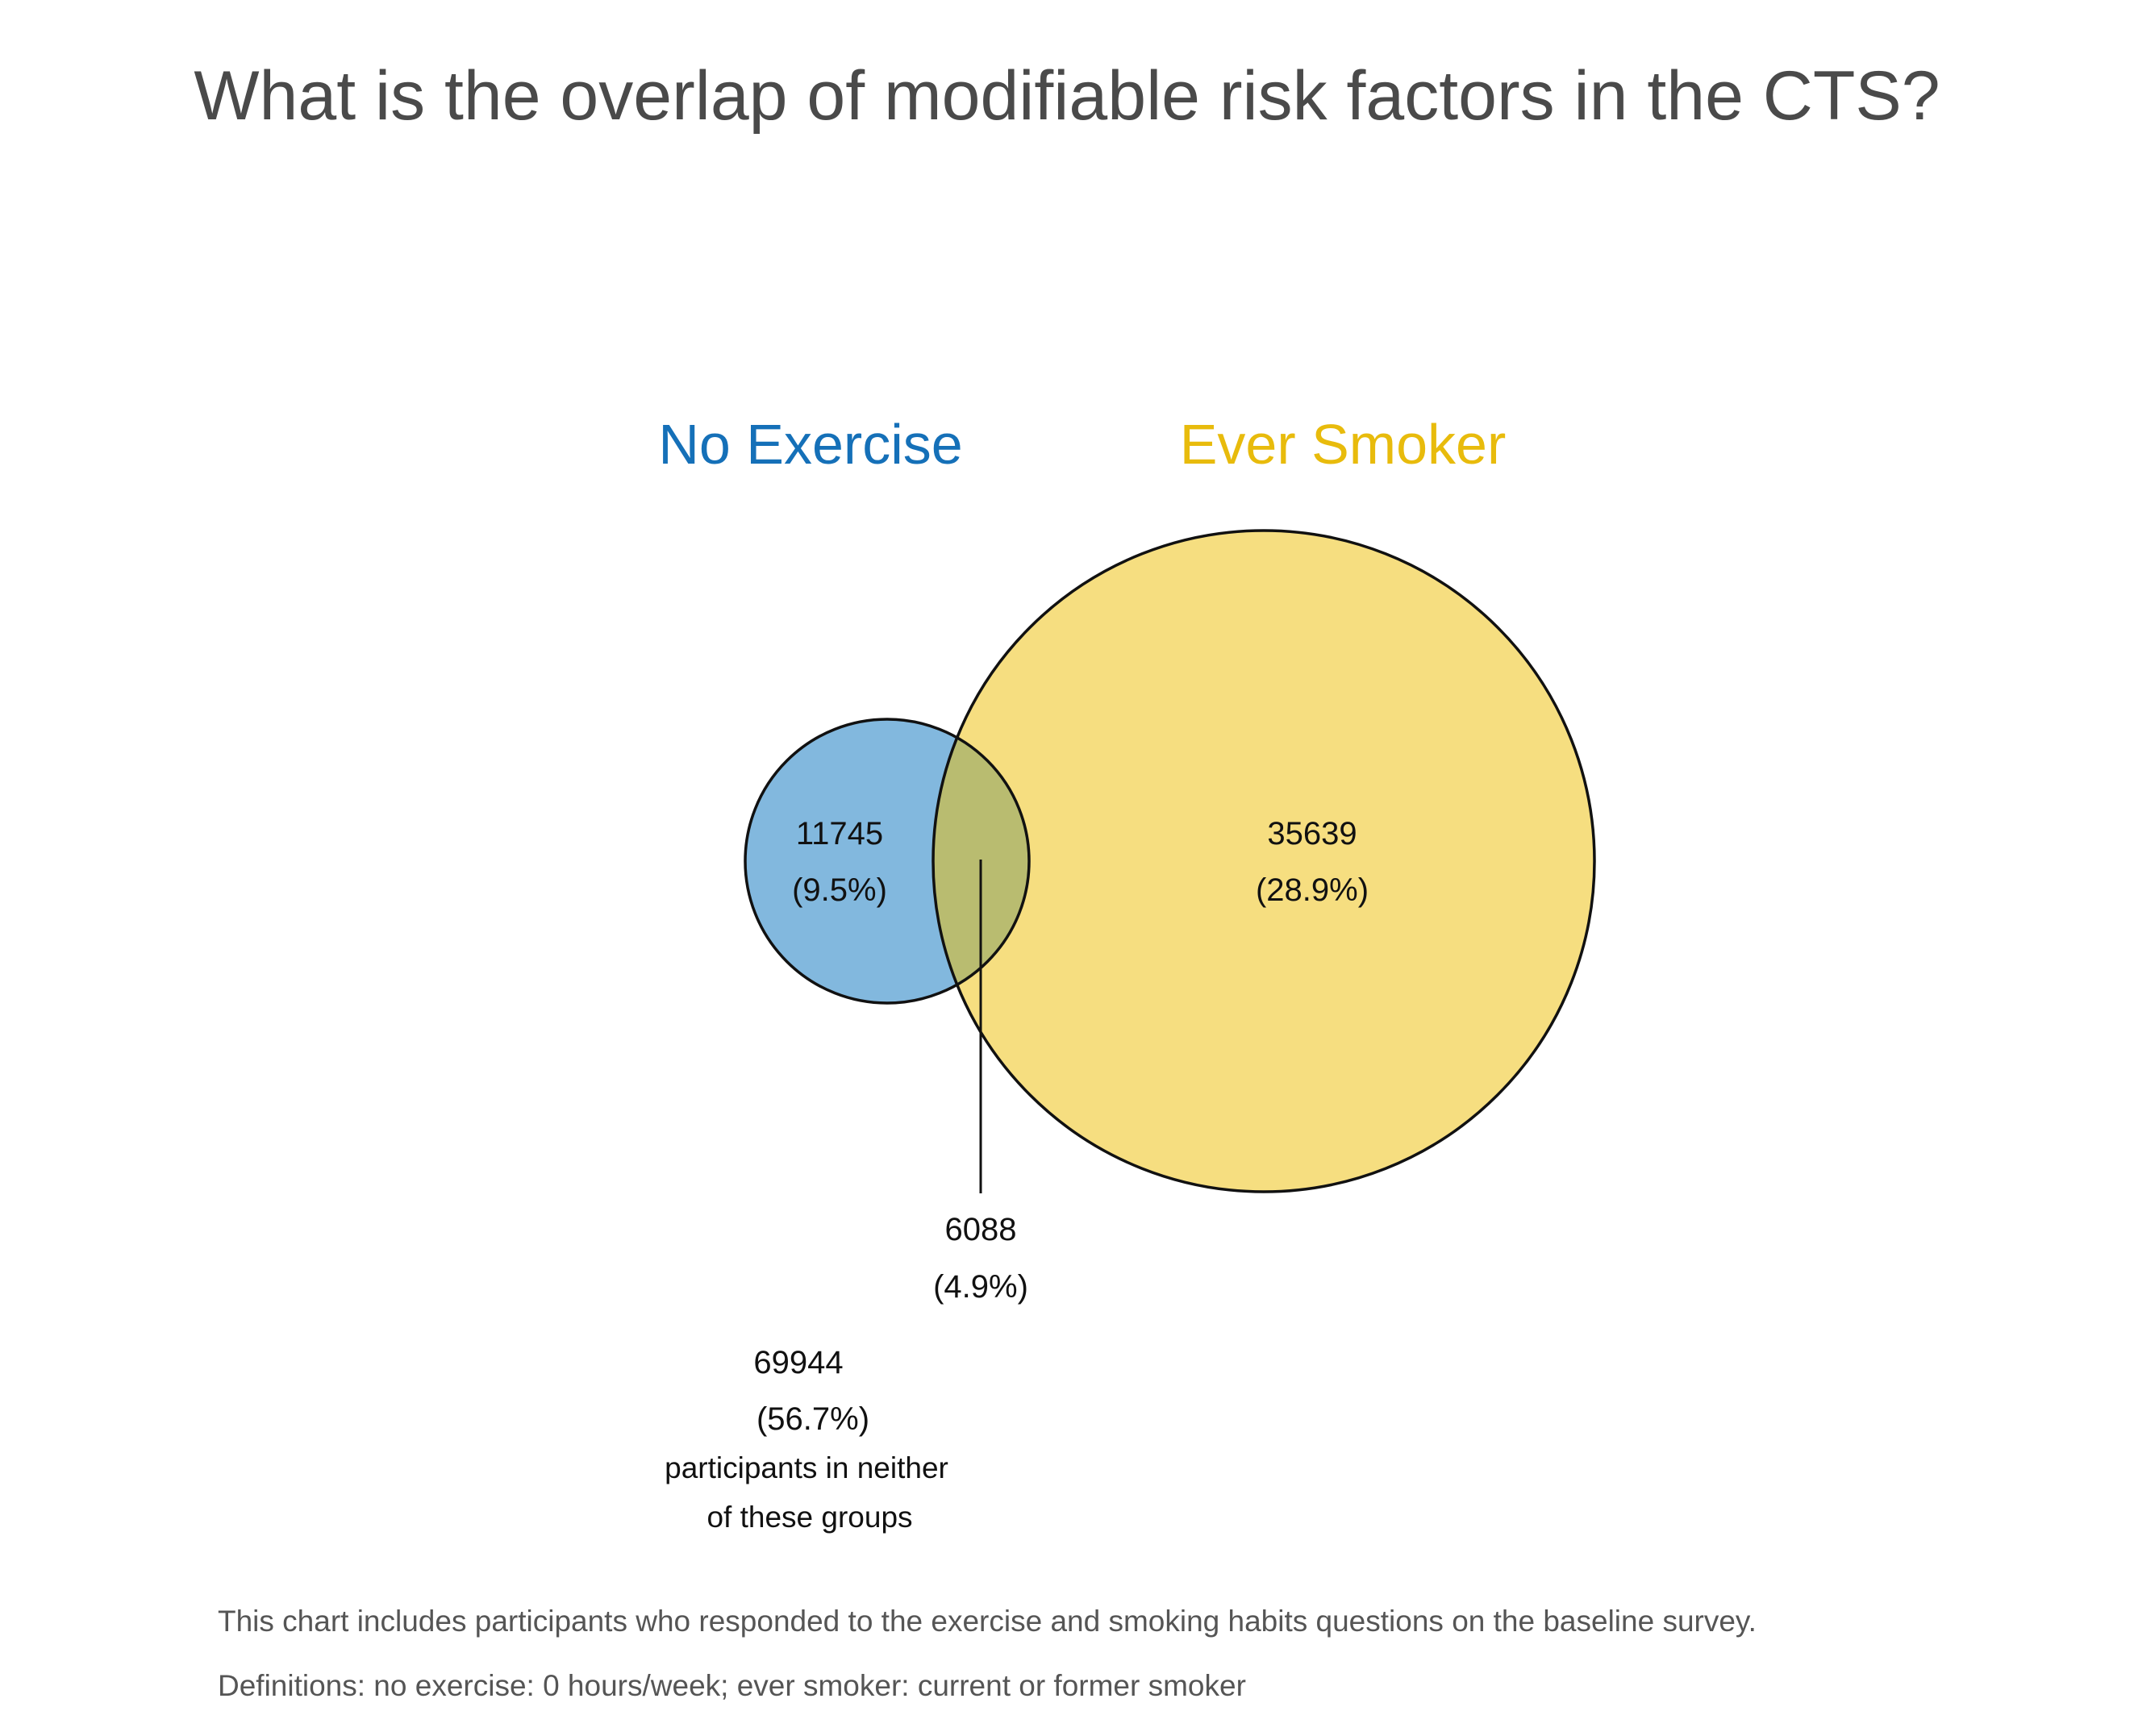 Image resolution: width=2134 pixels, height=1736 pixels. I want to click on set-label-ever-smoker: Ever Smoker, so click(1343, 445).